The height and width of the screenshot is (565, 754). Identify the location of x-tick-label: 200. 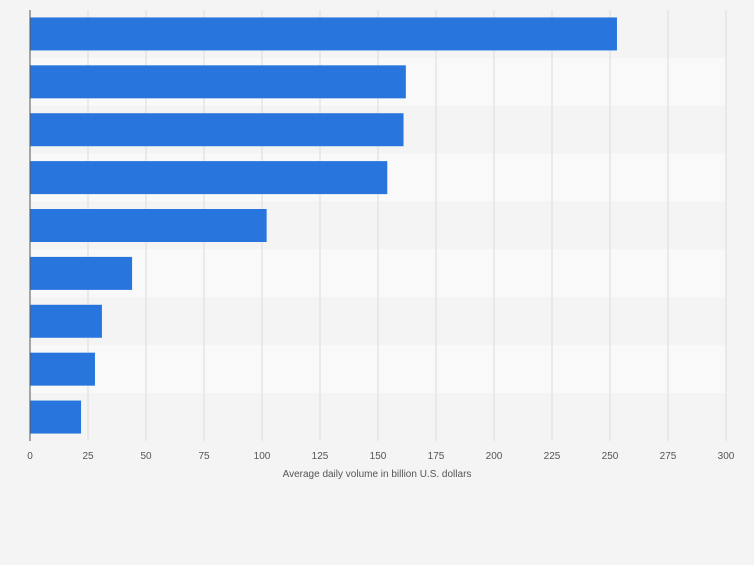
(494, 456).